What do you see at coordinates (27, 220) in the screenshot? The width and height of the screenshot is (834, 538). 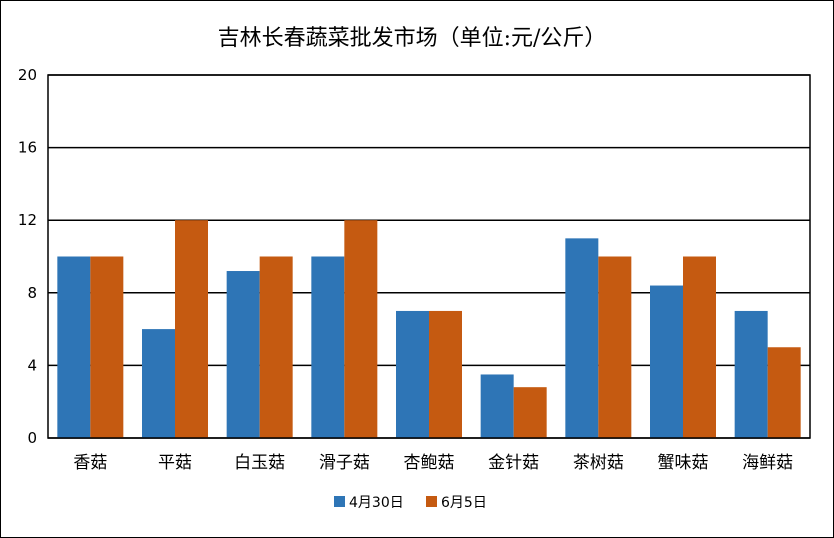 I see `y-tick-label: 12` at bounding box center [27, 220].